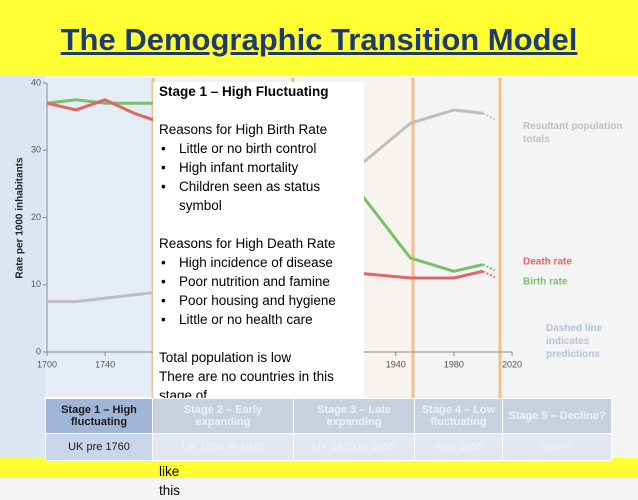  Describe the element at coordinates (354, 447) in the screenshot. I see `table-cell: UK 1870 to 1950` at that location.